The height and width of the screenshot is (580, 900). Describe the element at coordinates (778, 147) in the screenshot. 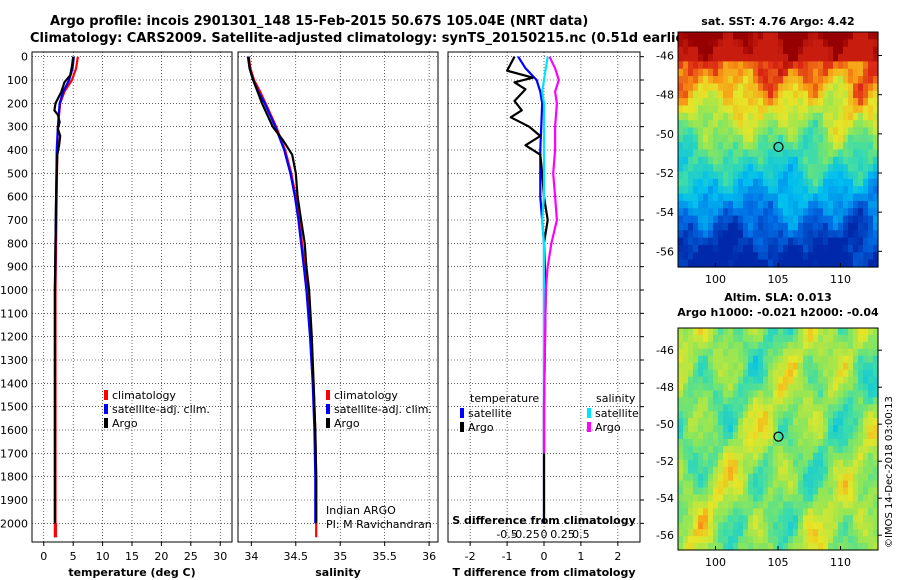

I see `argo-position-marker` at that location.